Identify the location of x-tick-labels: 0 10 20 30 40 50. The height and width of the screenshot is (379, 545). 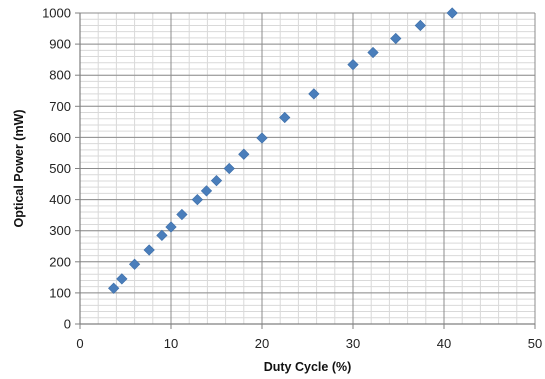
(309, 343).